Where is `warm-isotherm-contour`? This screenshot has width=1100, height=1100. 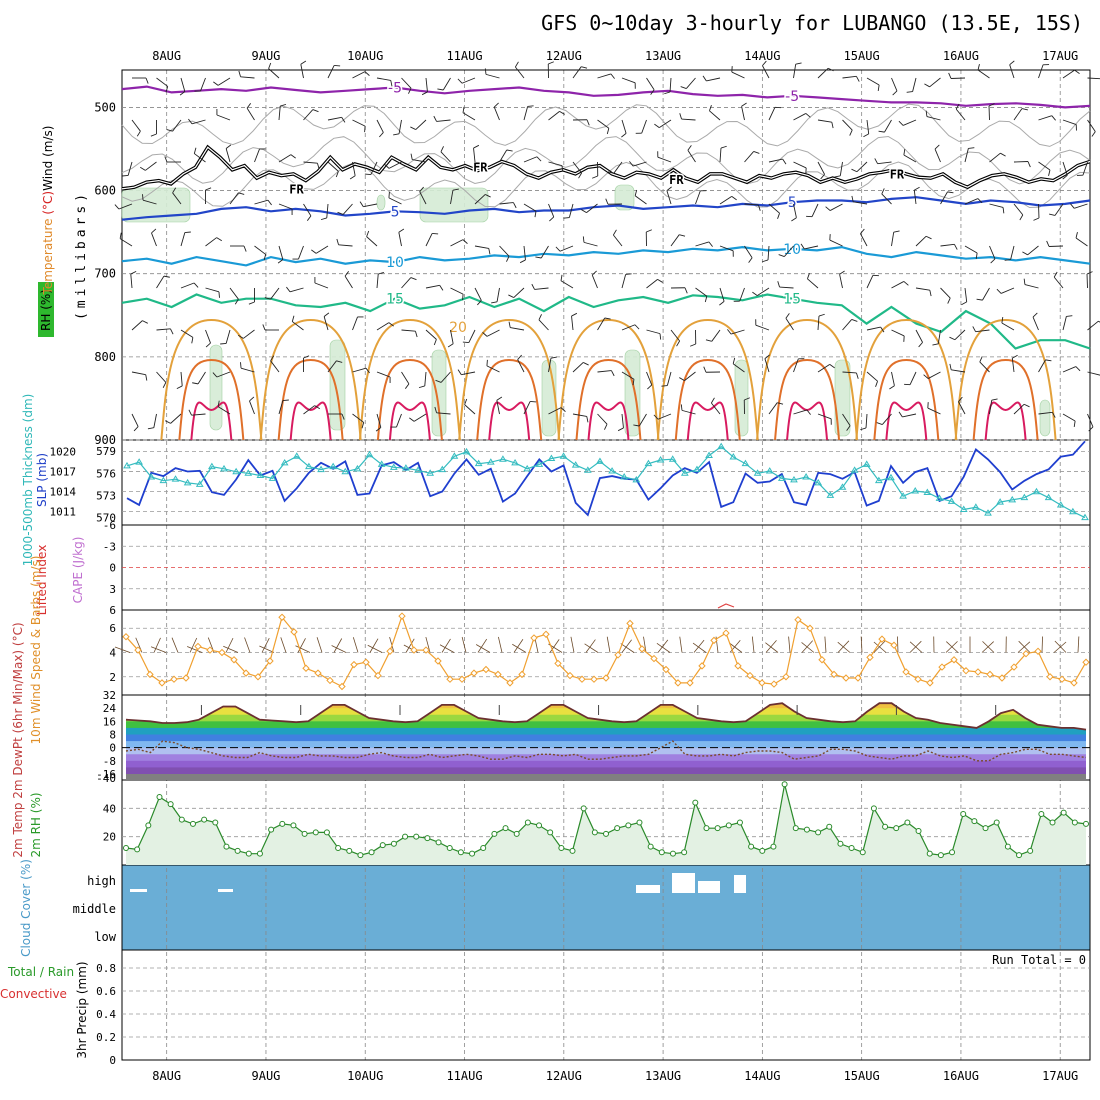 warm-isotherm-contour is located at coordinates (906, 379).